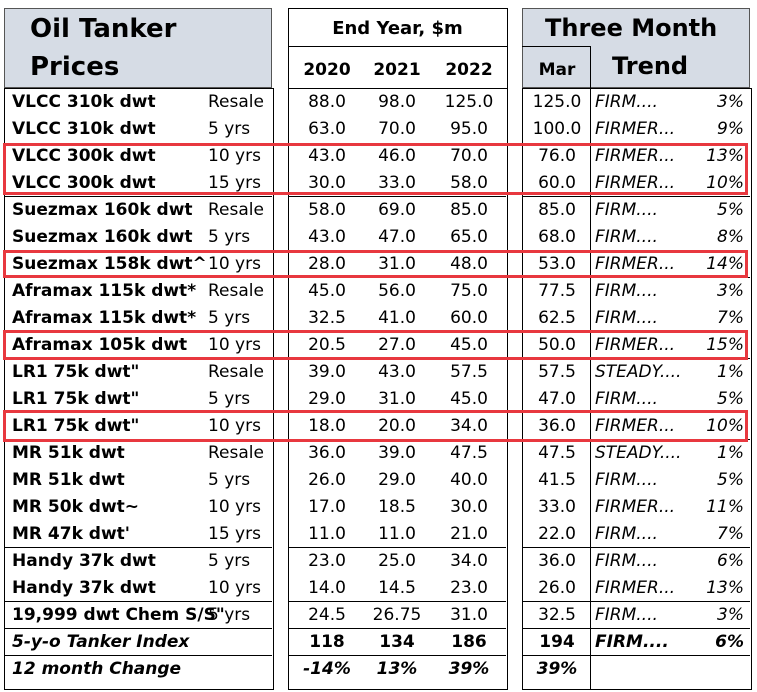  Describe the element at coordinates (469, 588) in the screenshot. I see `value-2022: 23.0` at that location.